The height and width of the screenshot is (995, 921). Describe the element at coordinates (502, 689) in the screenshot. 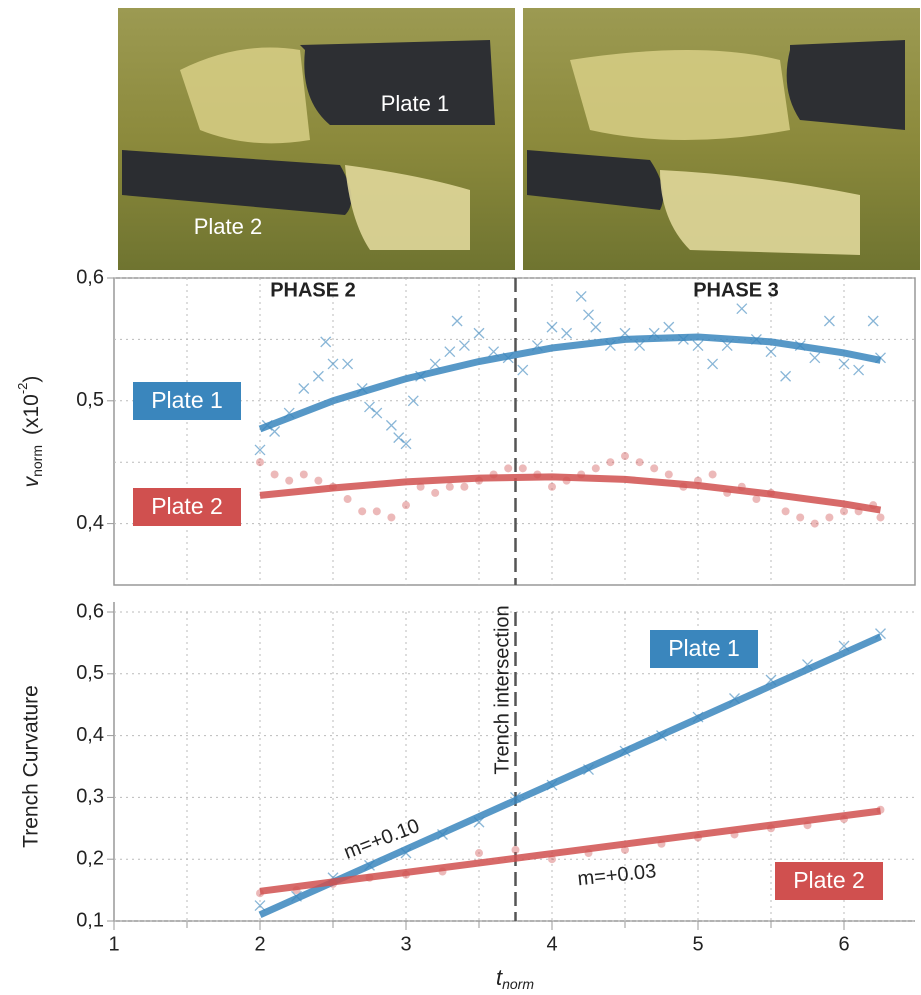

I see `annotation: Trench intersection` at that location.